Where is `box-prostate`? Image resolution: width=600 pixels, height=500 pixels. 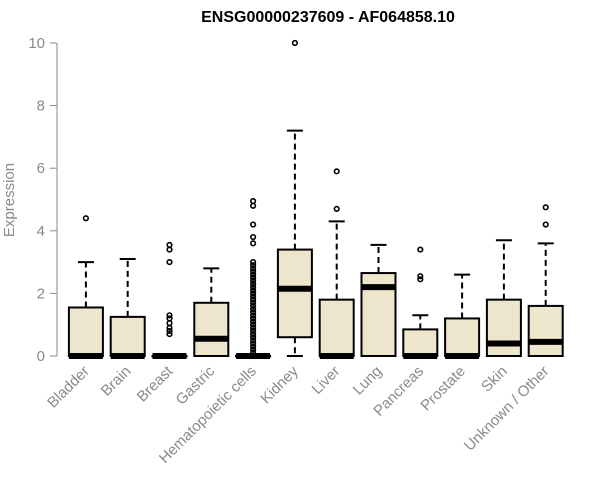 box-prostate is located at coordinates (462, 316).